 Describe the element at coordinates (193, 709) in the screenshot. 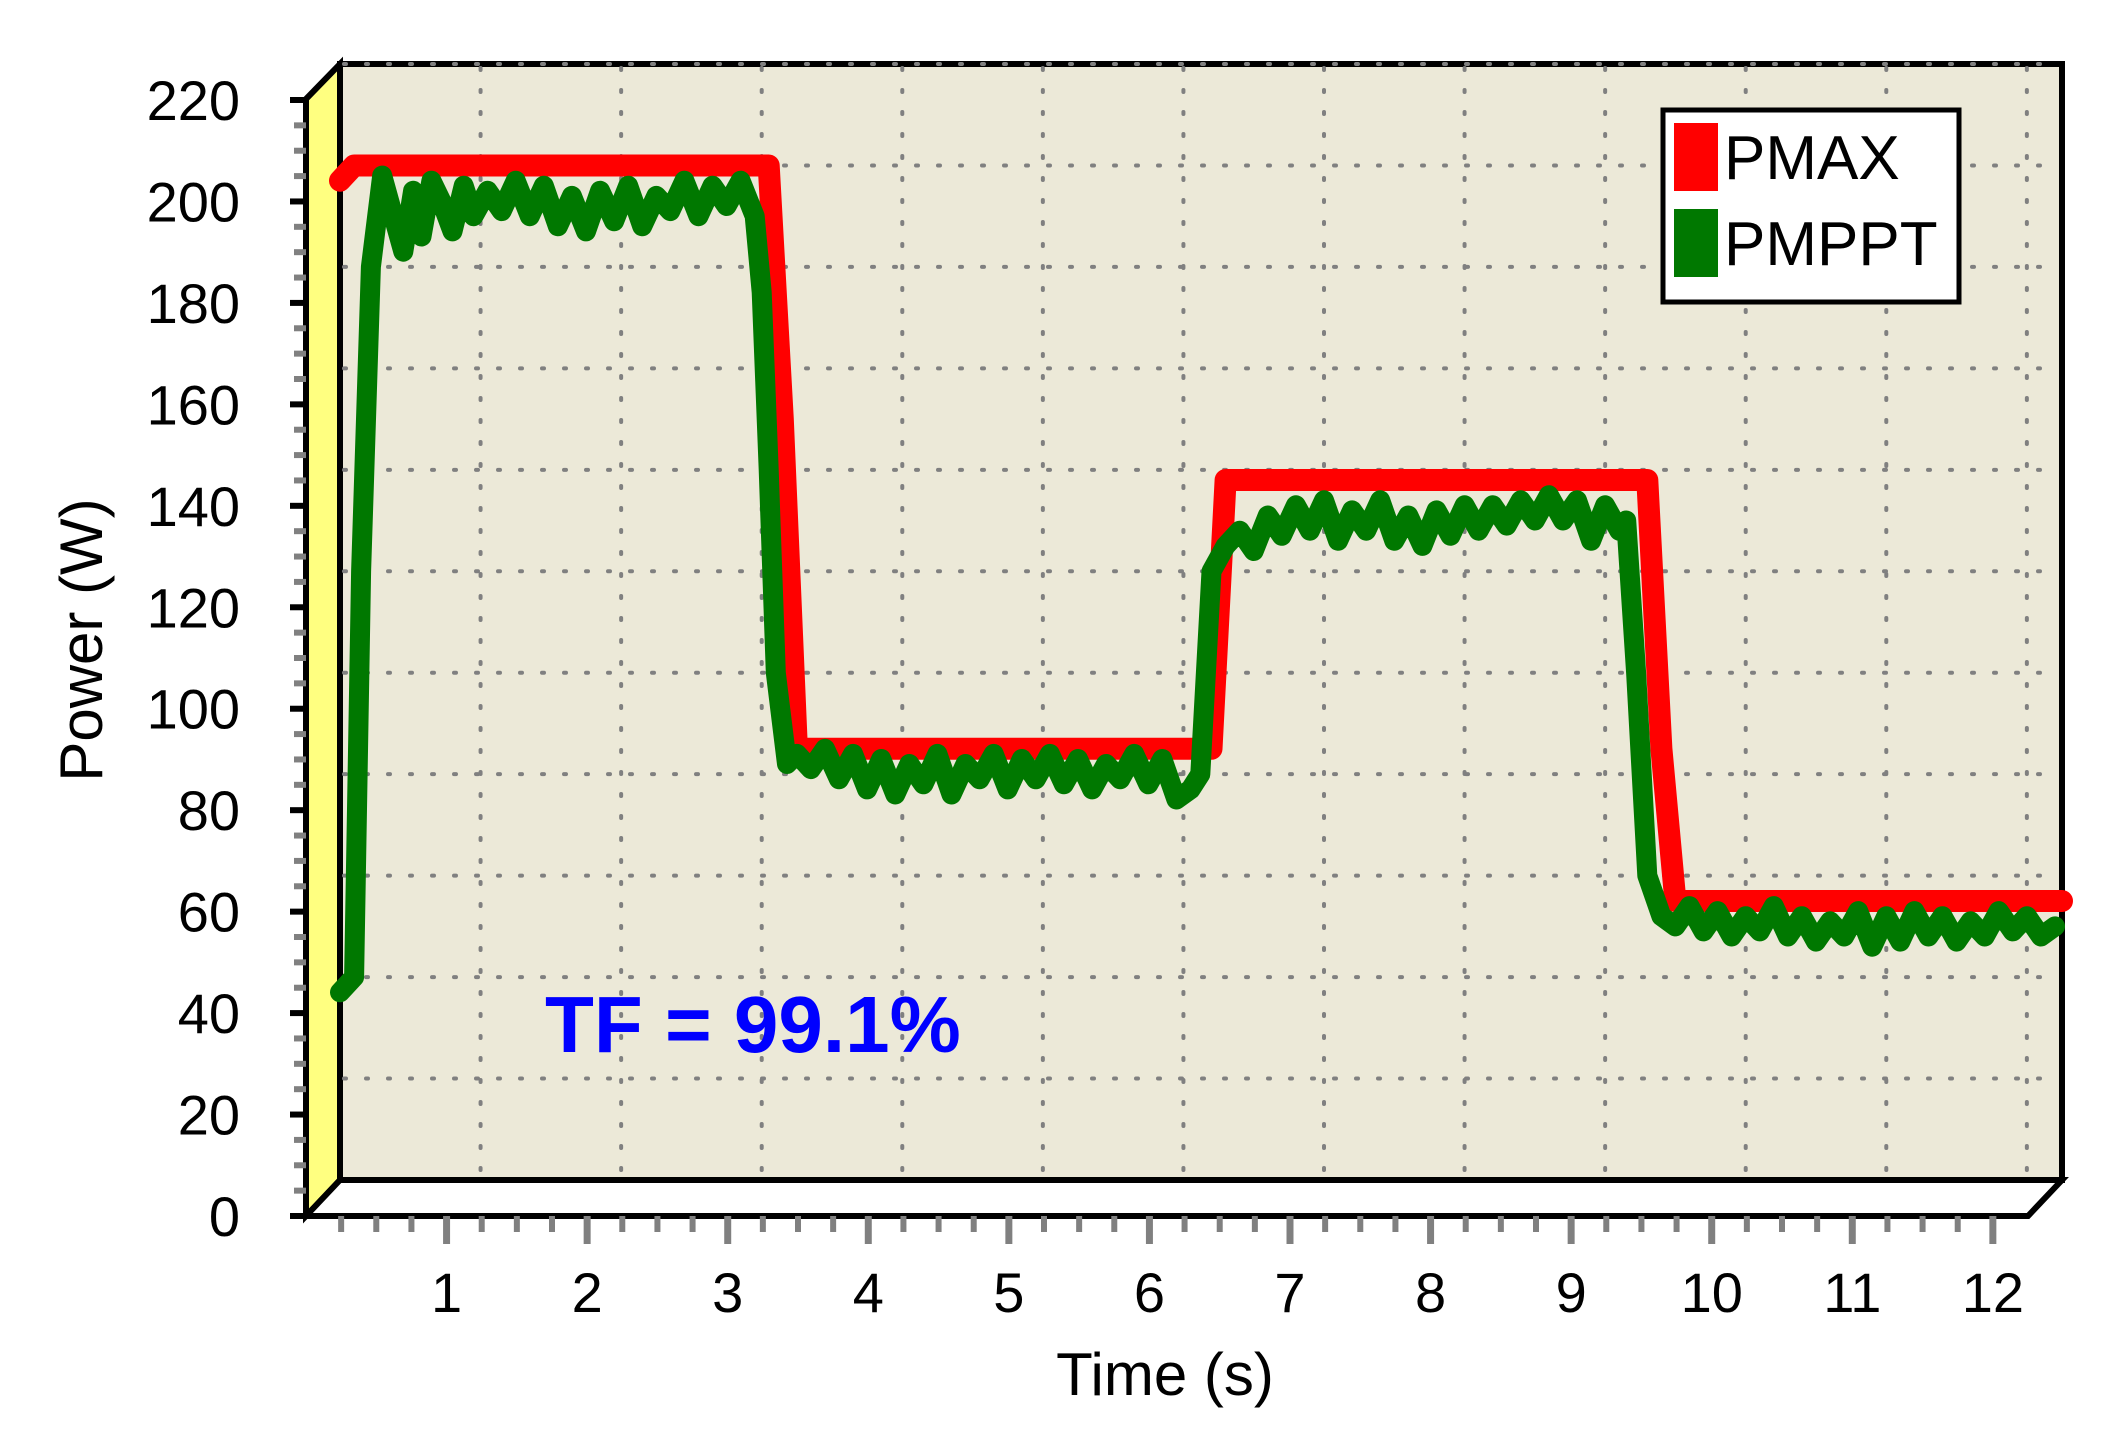

I see `y-tick-label: 100` at that location.